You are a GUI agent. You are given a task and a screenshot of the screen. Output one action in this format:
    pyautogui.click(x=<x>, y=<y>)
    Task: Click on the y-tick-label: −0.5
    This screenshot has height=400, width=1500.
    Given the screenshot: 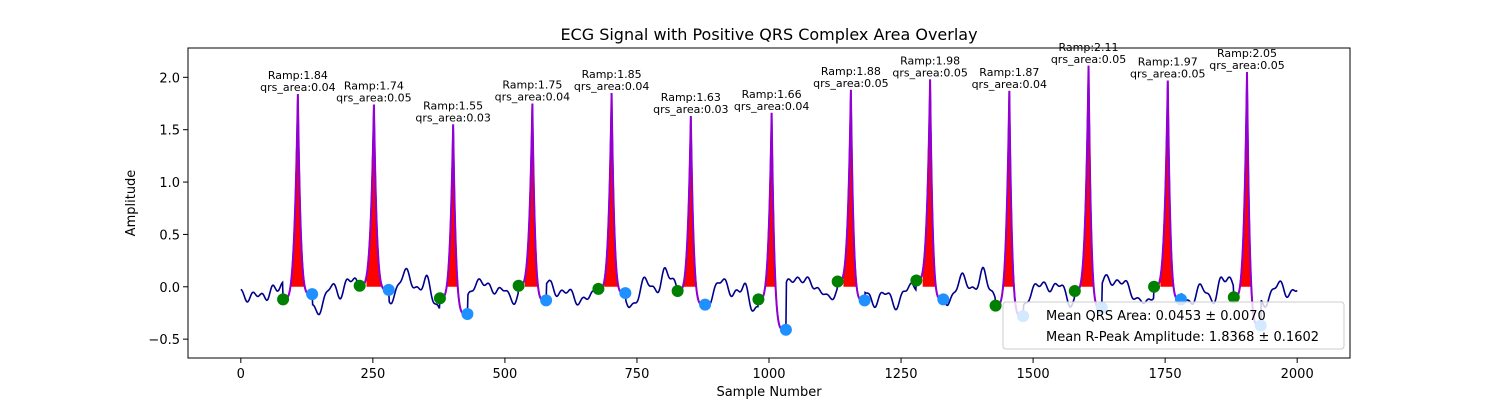 What is the action you would take?
    pyautogui.click(x=164, y=340)
    